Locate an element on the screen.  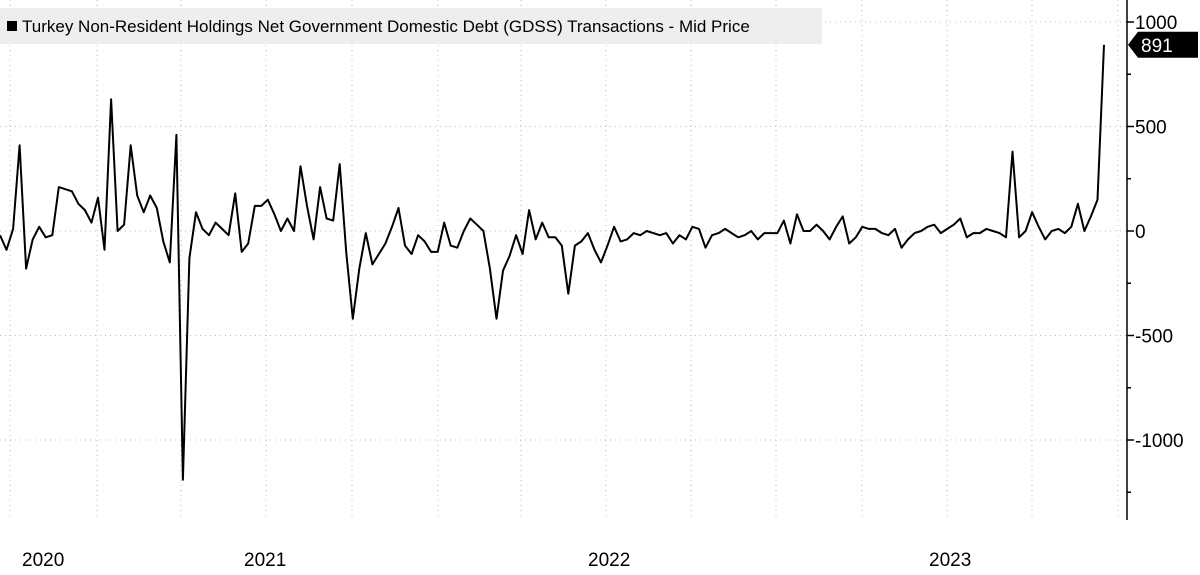
legend-swatch is located at coordinates (12, 26).